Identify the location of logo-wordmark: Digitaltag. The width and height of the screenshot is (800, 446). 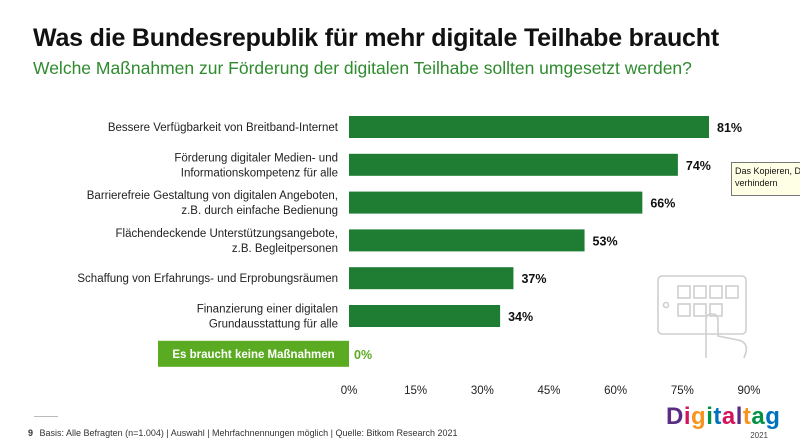
(726, 417).